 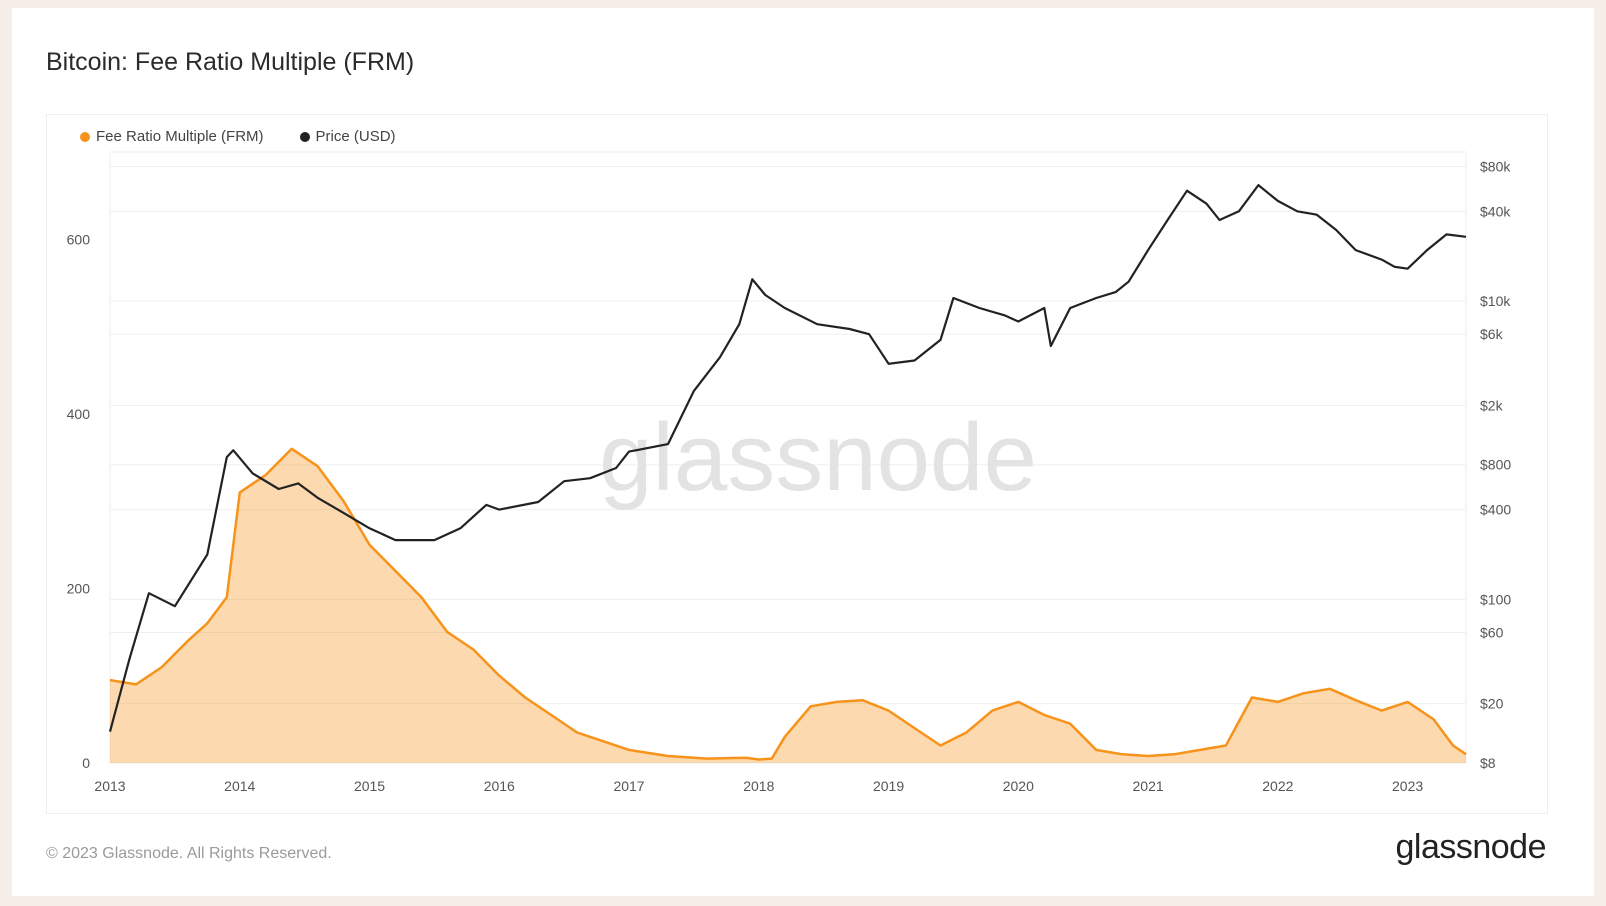 I want to click on x-tick-label: 2015, so click(x=369, y=786).